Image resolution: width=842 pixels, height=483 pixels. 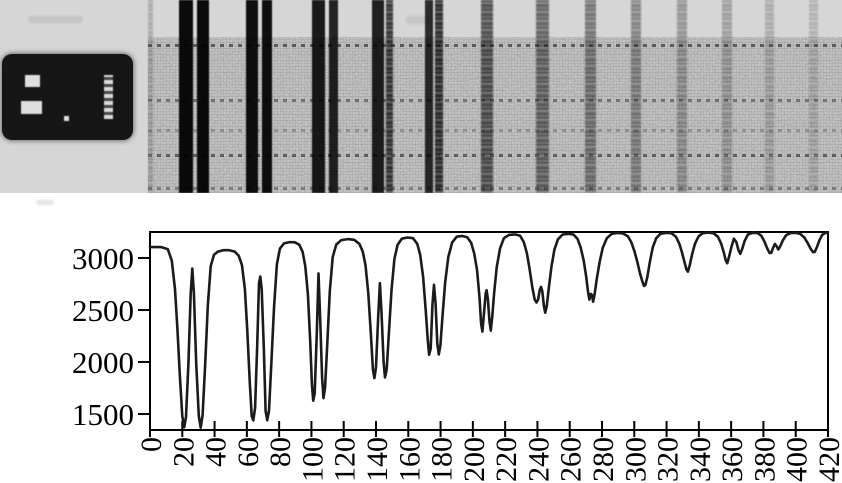 What do you see at coordinates (442, 459) in the screenshot?
I see `x-axis-tick-label: 180` at bounding box center [442, 459].